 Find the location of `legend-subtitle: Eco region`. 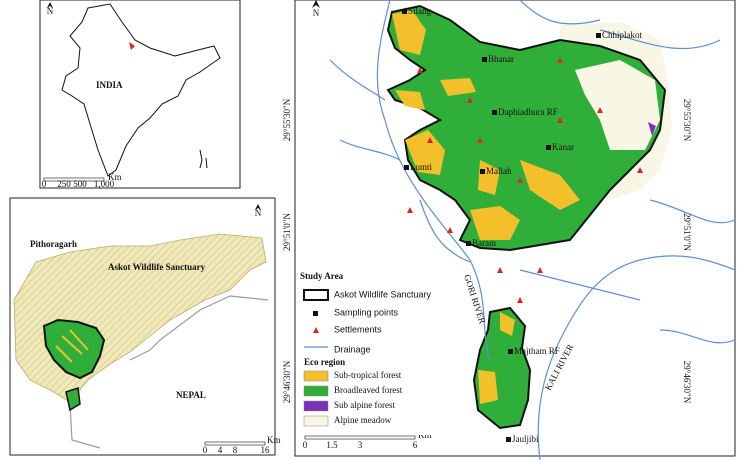

legend-subtitle: Eco region is located at coordinates (324, 362).